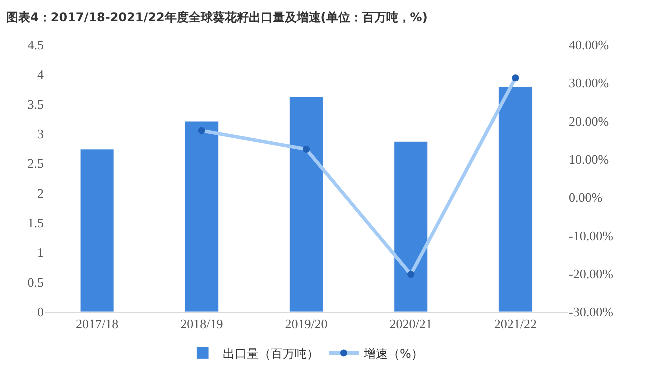  What do you see at coordinates (589, 159) in the screenshot?
I see `y2-tick-label: 10.00%` at bounding box center [589, 159].